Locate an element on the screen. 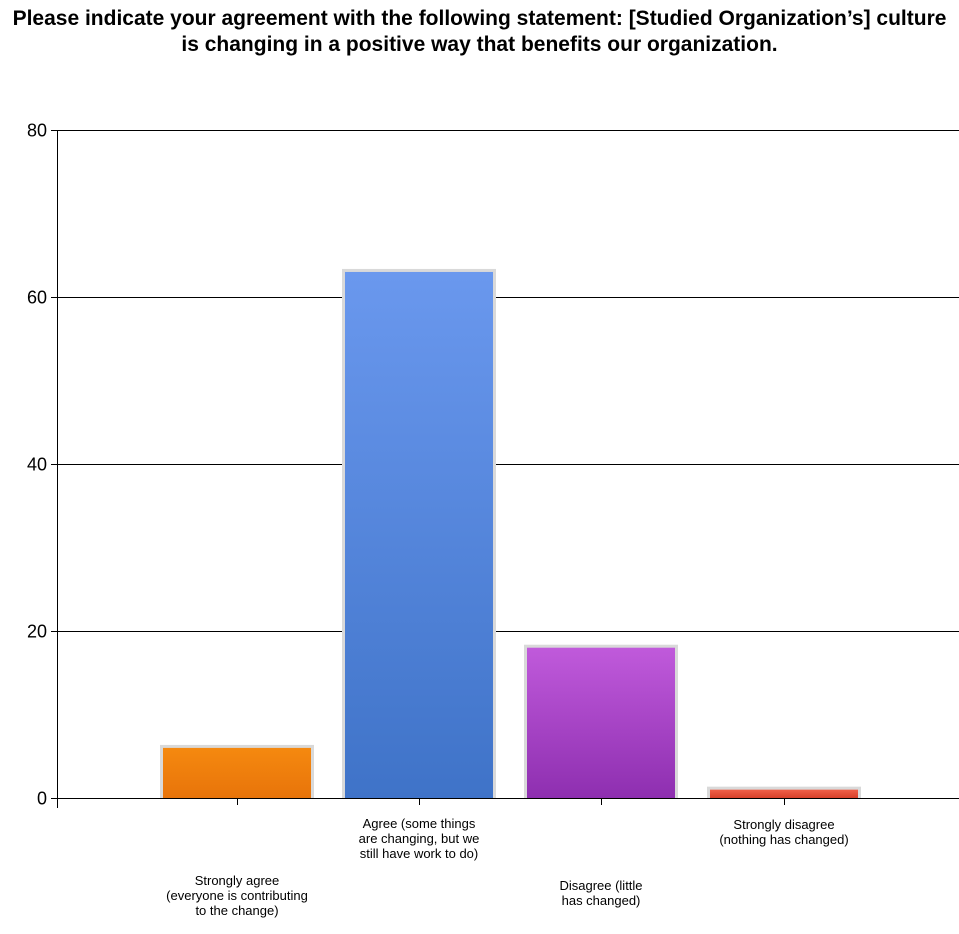 This screenshot has height=934, width=959. y-tick-label: 40 is located at coordinates (37, 465).